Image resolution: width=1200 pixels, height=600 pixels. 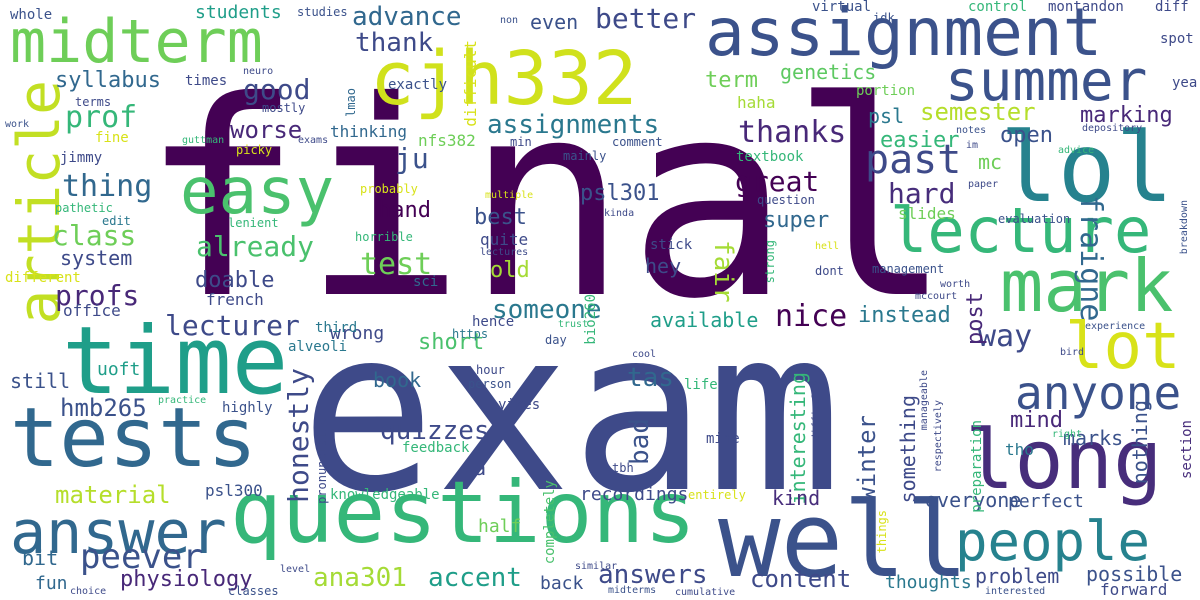 I want to click on word: doable, so click(x=235, y=280).